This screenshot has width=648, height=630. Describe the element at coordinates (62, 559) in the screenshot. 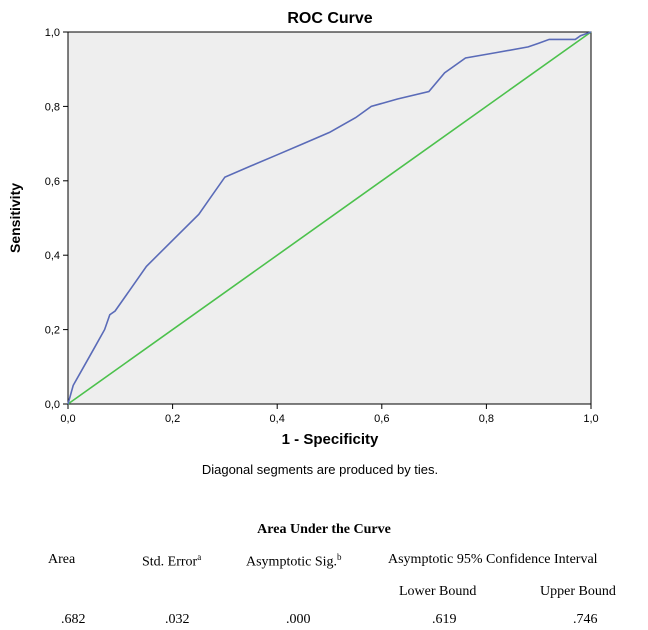

I see `header-area: Area` at that location.